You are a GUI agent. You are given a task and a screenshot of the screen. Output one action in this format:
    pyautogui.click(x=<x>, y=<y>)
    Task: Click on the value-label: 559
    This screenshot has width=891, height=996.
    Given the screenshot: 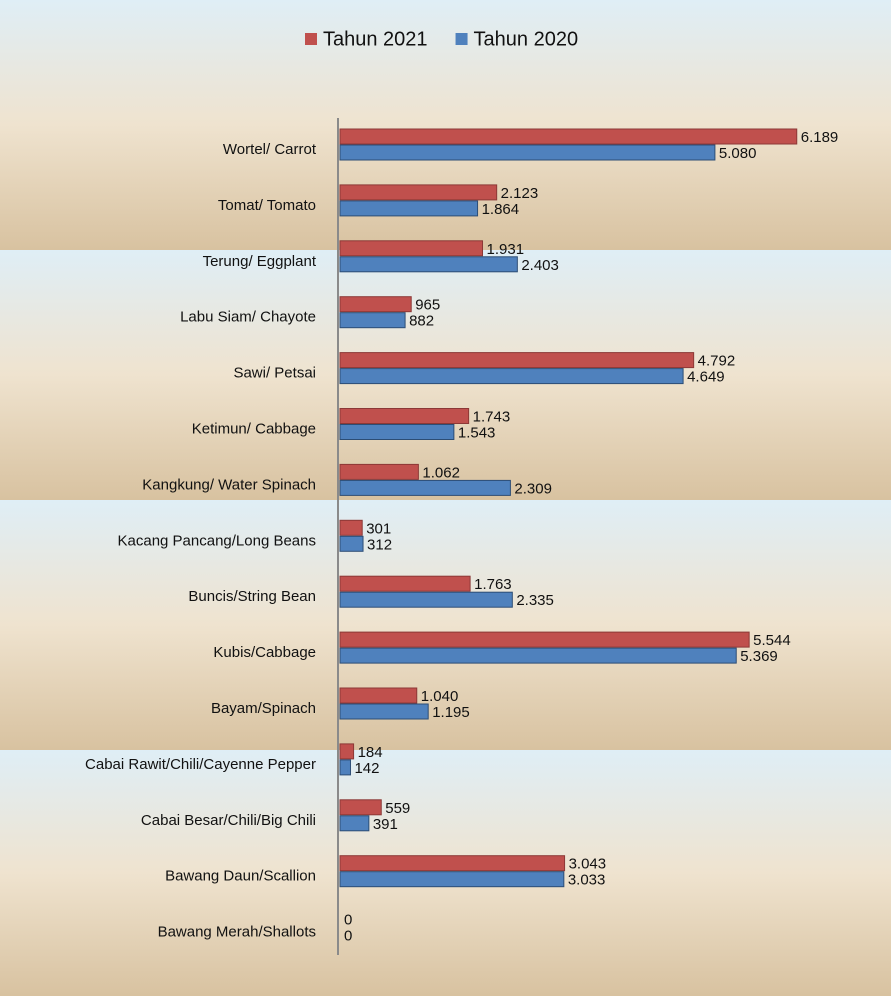 What is the action you would take?
    pyautogui.click(x=397, y=808)
    